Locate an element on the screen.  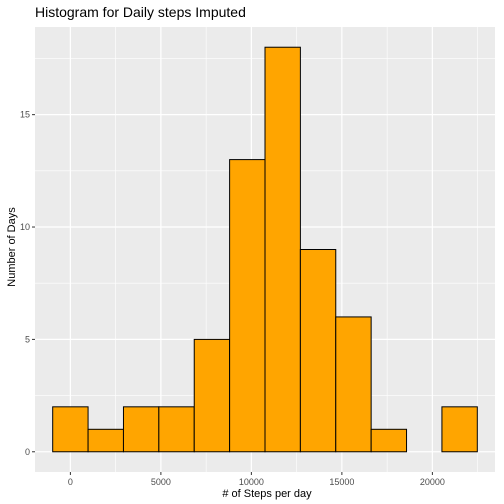
y-tick-label: 15 is located at coordinates (25, 115).